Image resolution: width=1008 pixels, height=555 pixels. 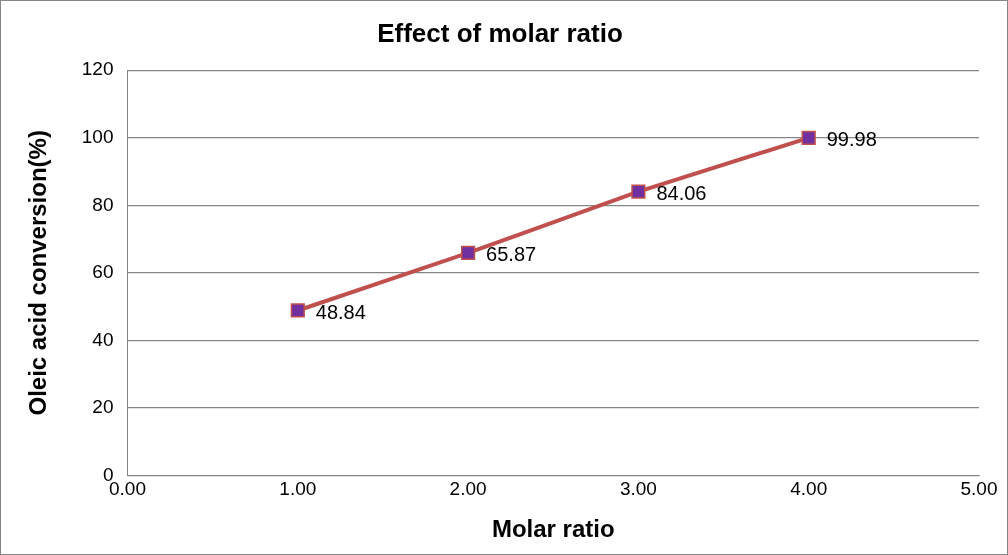 I want to click on data-label: 99.98, so click(x=851, y=139).